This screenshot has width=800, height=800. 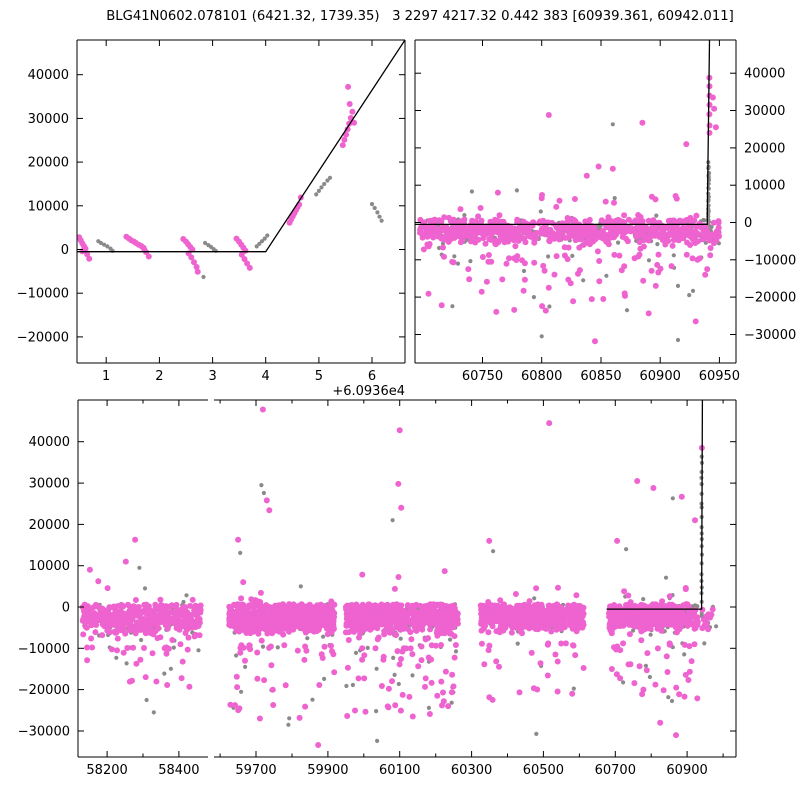 What do you see at coordinates (471, 770) in the screenshot?
I see `x-tick-label: 60300` at bounding box center [471, 770].